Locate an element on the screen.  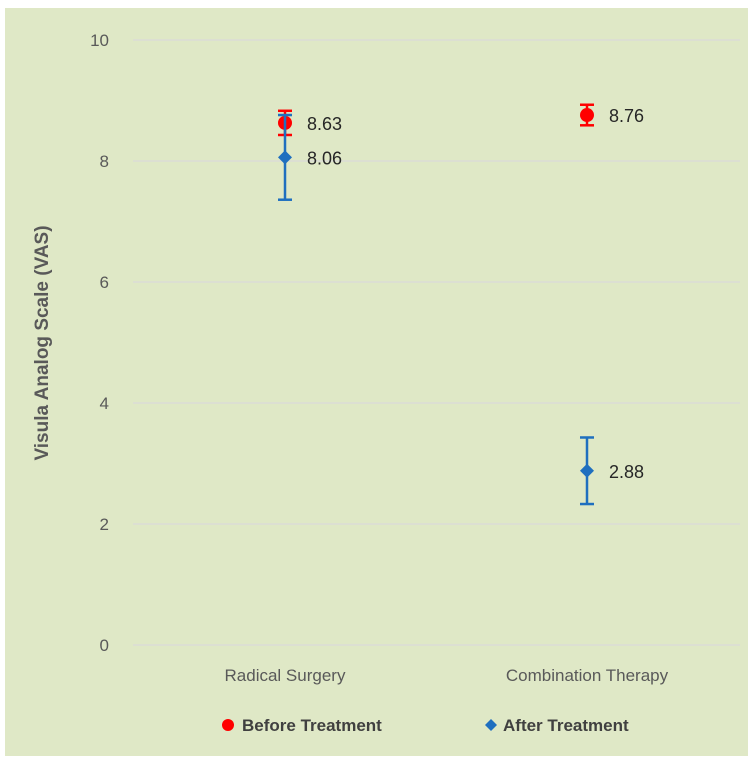
y-tick-label: 6 is located at coordinates (104, 282).